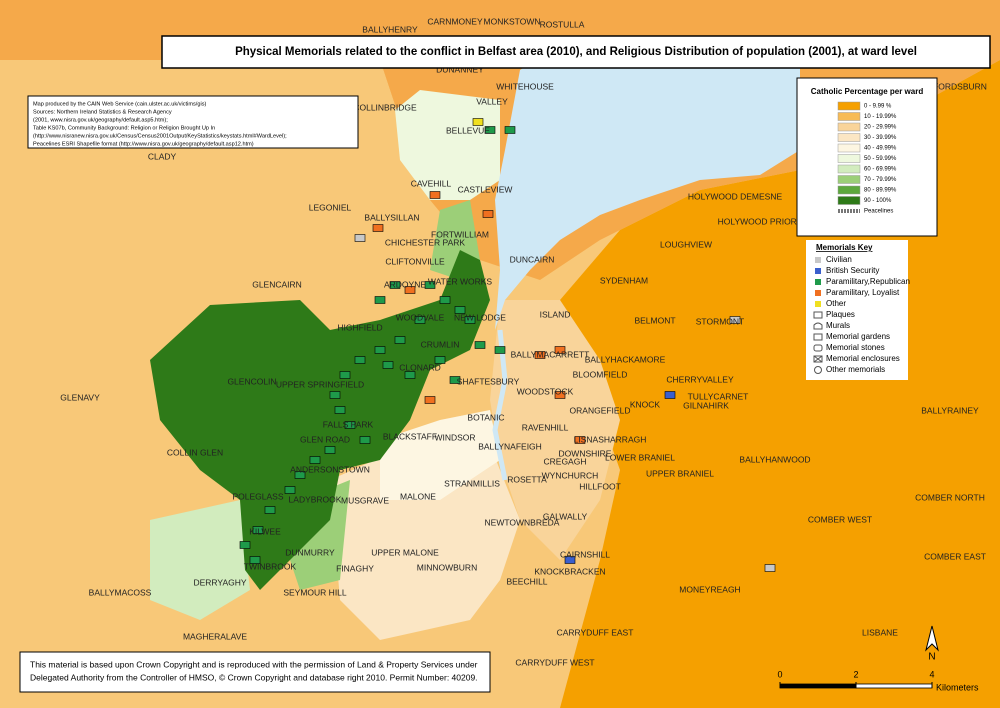 This screenshot has width=1000, height=708. I want to click on ward-label: DERRYAGHY, so click(219, 582).